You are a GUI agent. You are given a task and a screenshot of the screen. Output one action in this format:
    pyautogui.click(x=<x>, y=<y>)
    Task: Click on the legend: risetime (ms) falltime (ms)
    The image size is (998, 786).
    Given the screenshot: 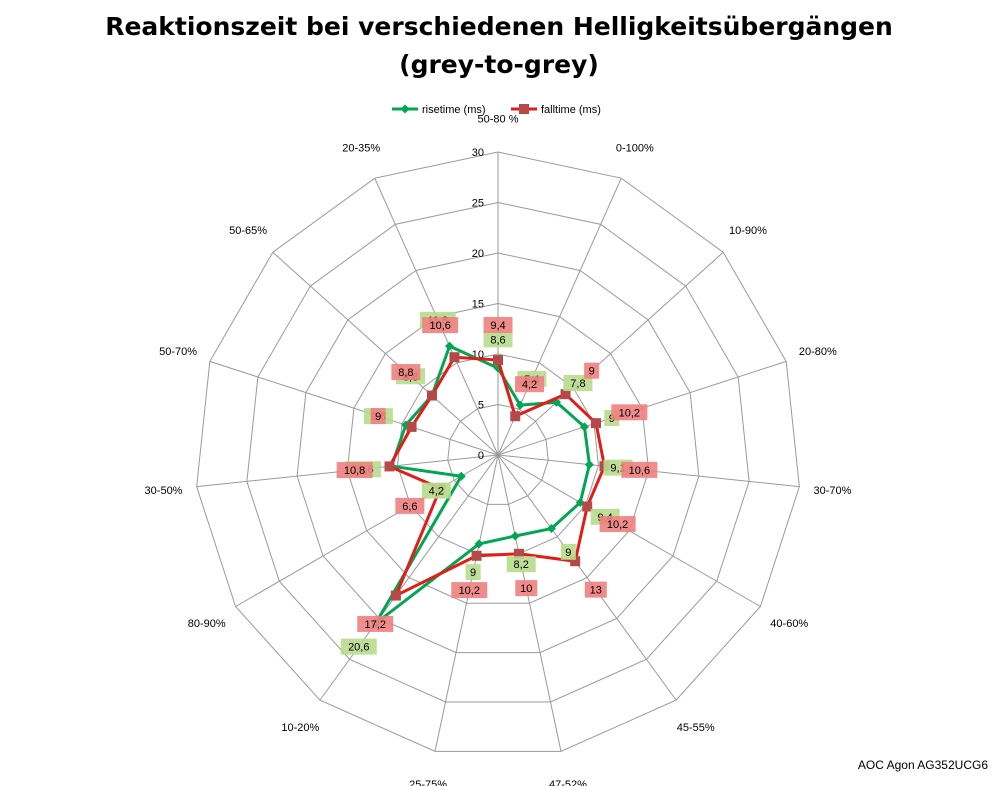 What is the action you would take?
    pyautogui.click(x=496, y=110)
    